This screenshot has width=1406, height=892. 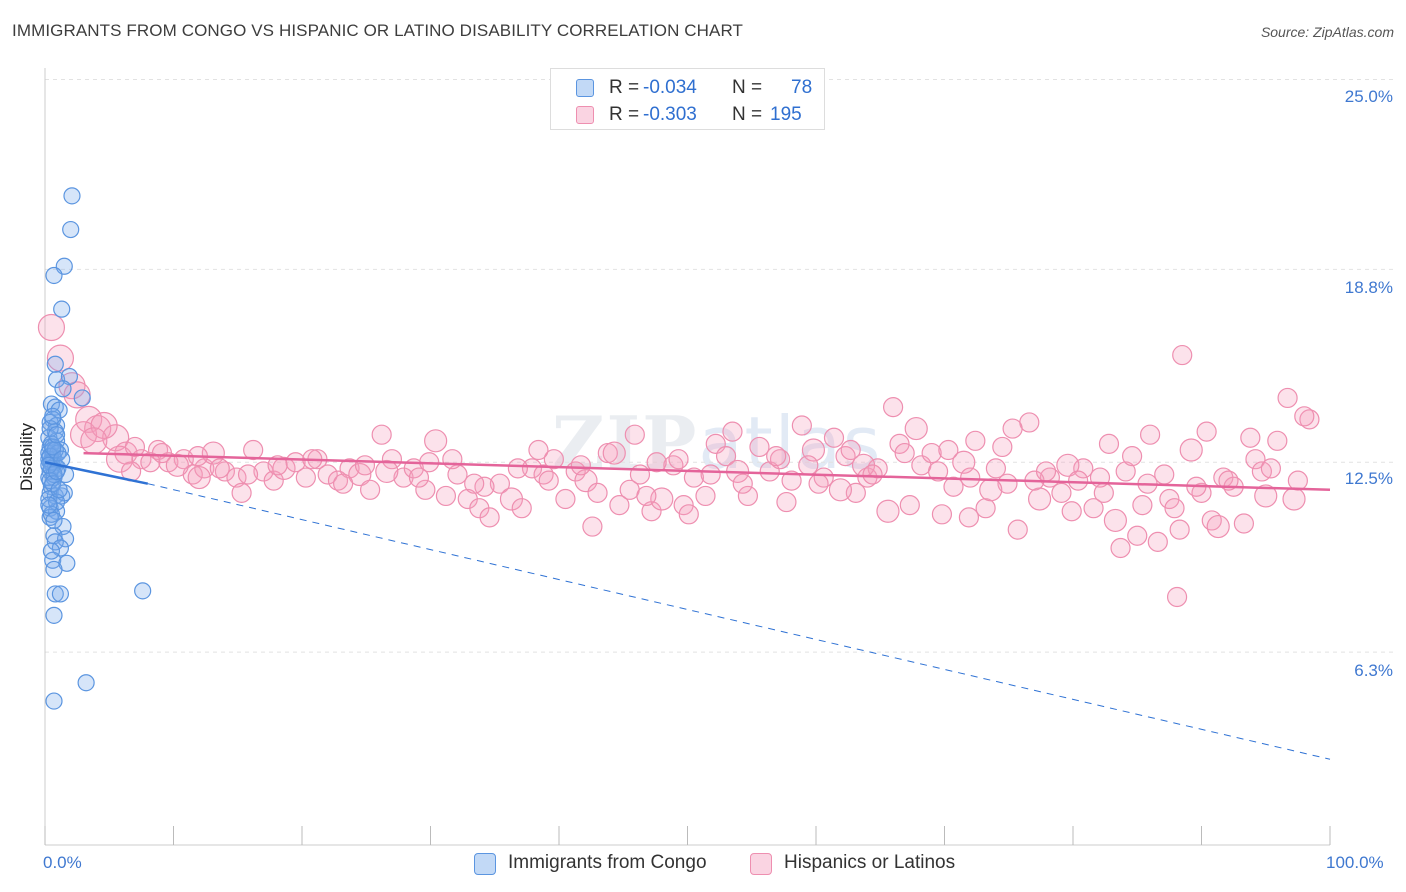 I want to click on r-value: -0.034, so click(x=670, y=87).